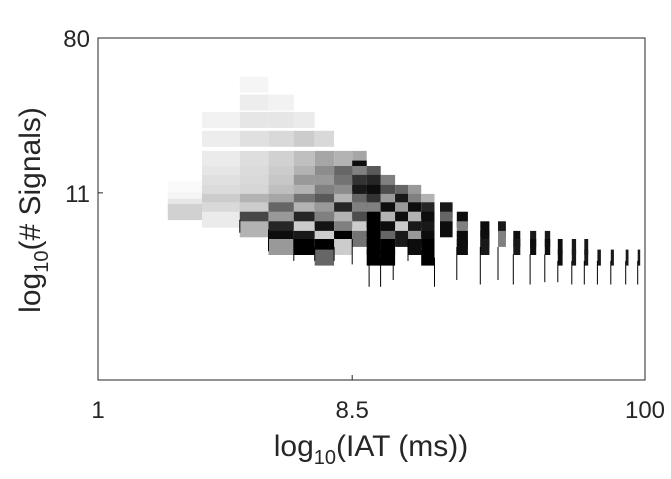 The image size is (671, 479). What do you see at coordinates (77, 194) in the screenshot?
I see `y-tick-label: 11` at bounding box center [77, 194].